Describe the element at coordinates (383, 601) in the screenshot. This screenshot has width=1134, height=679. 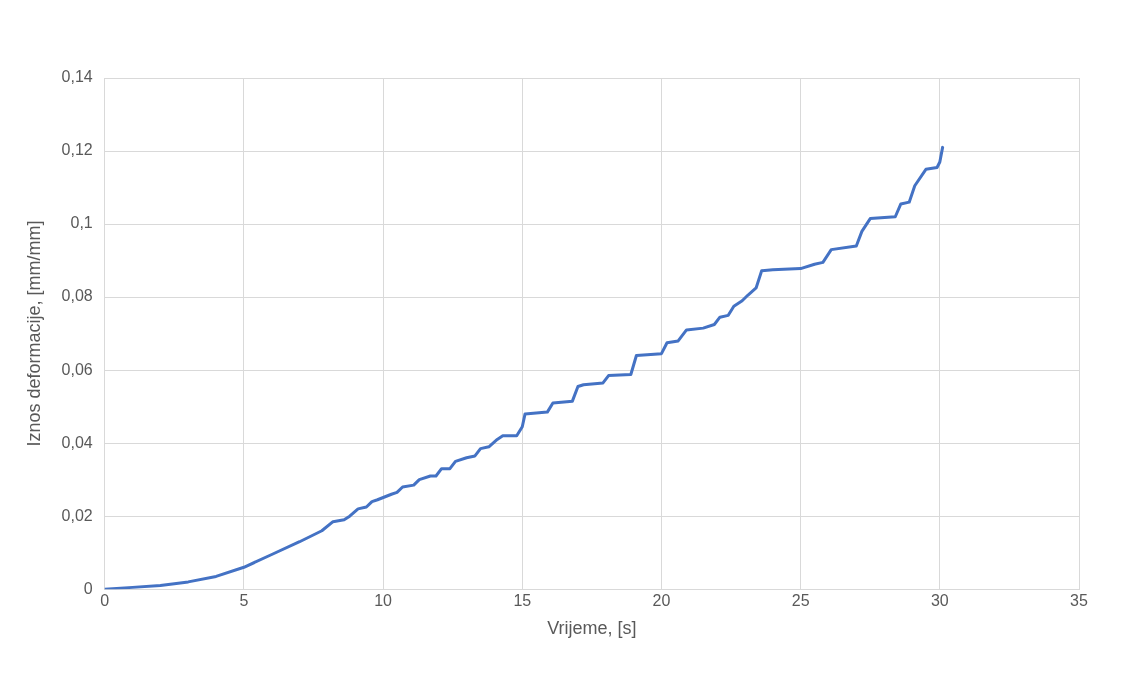
I see `x-tick-label: 10` at that location.